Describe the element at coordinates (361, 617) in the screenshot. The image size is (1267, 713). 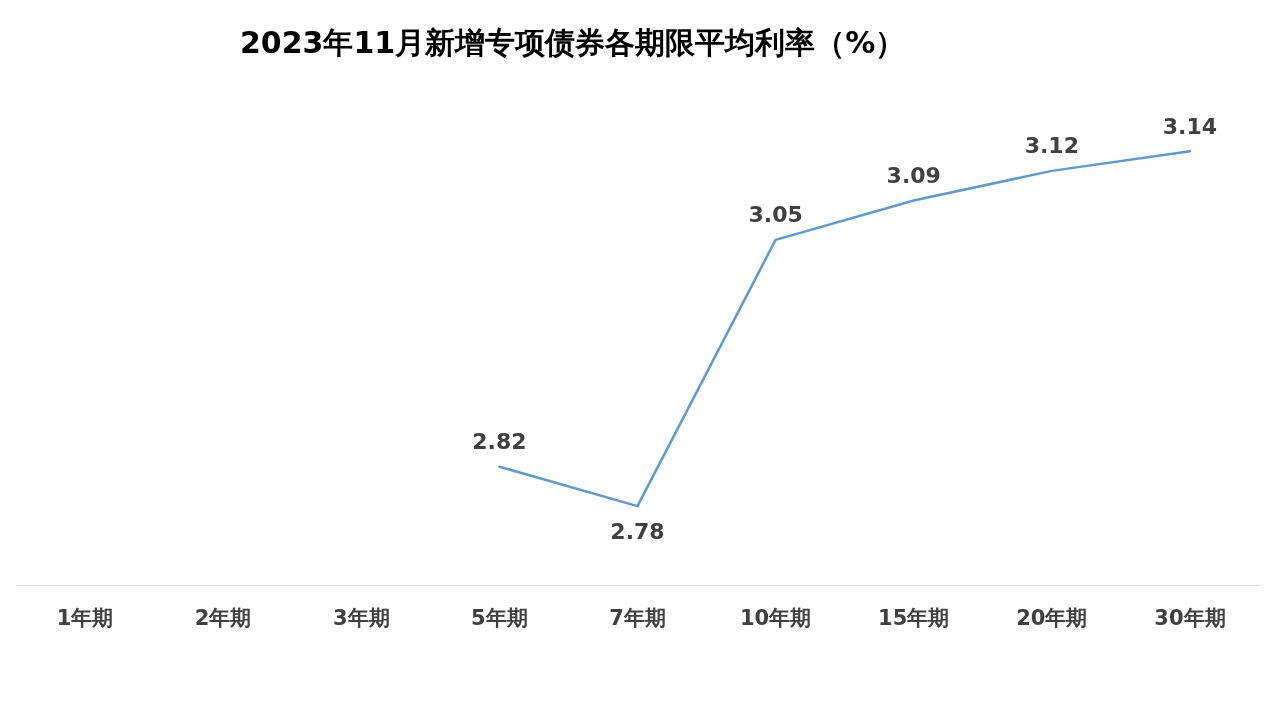
I see `x-tick-label: 3年期` at that location.